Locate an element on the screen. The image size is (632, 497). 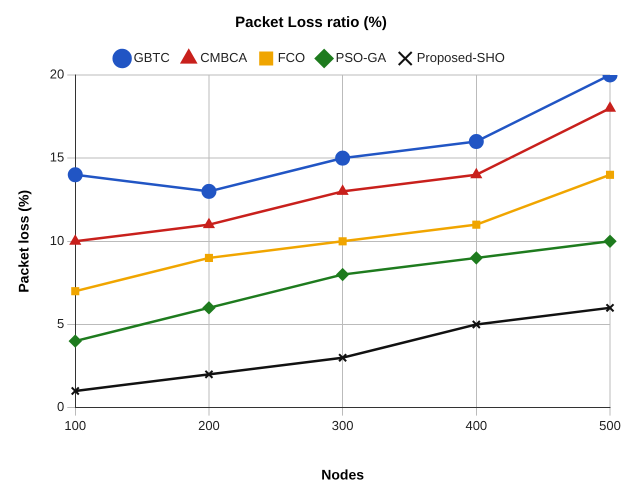
y-axis-title: Packet loss (%) is located at coordinates (23, 241).